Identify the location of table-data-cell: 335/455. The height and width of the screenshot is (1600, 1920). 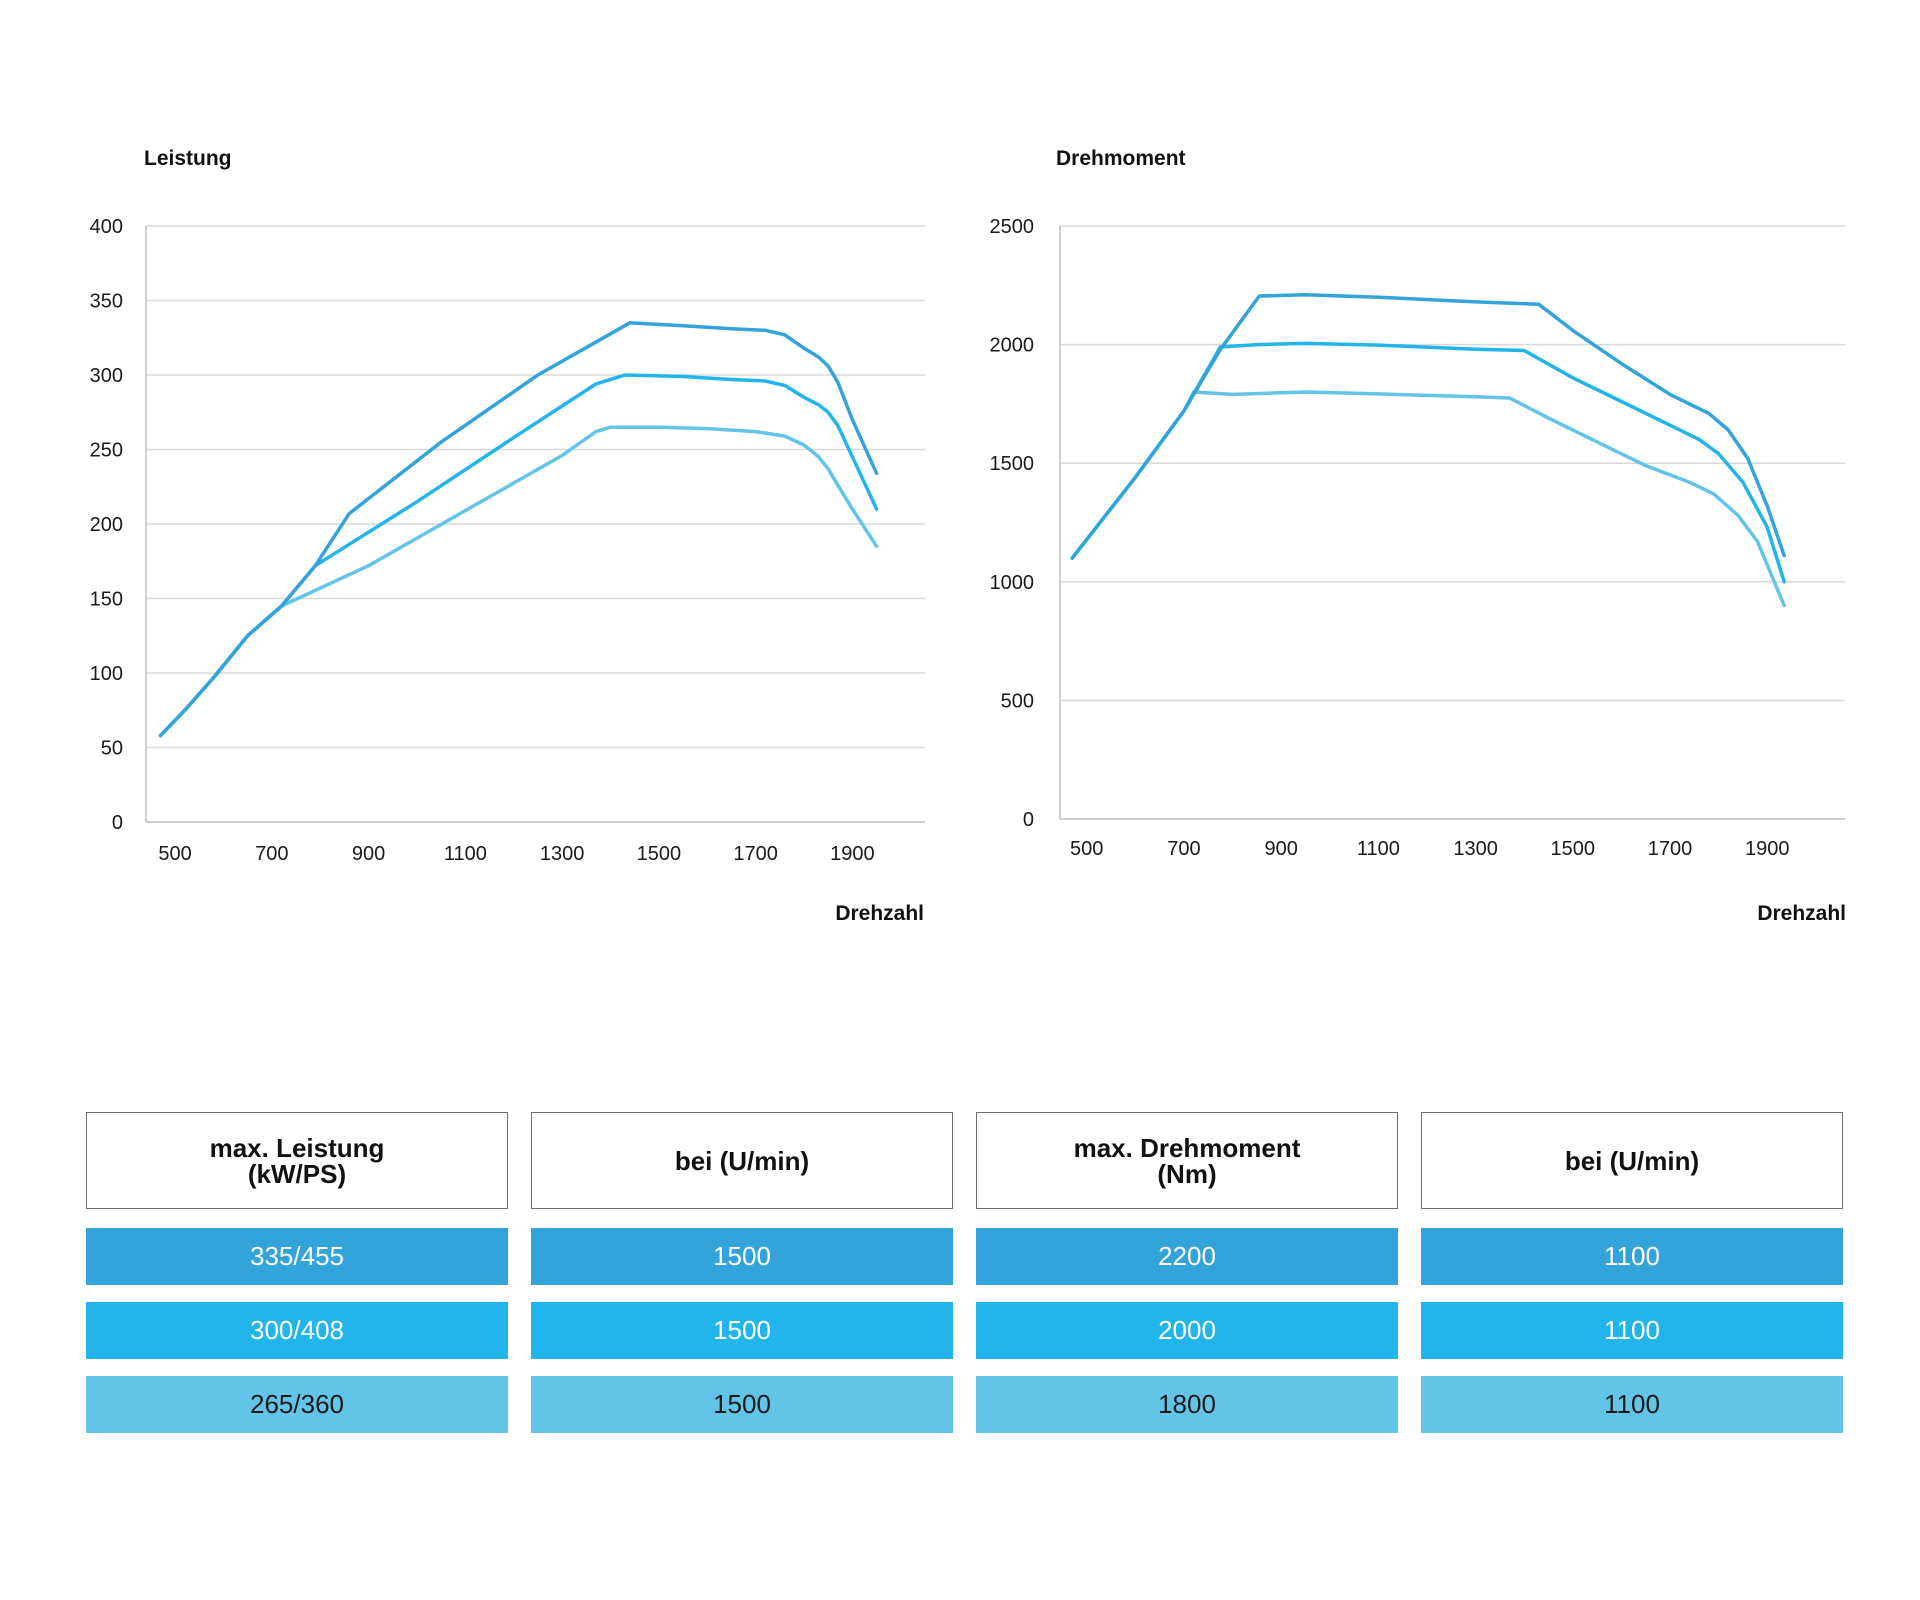
(297, 1256).